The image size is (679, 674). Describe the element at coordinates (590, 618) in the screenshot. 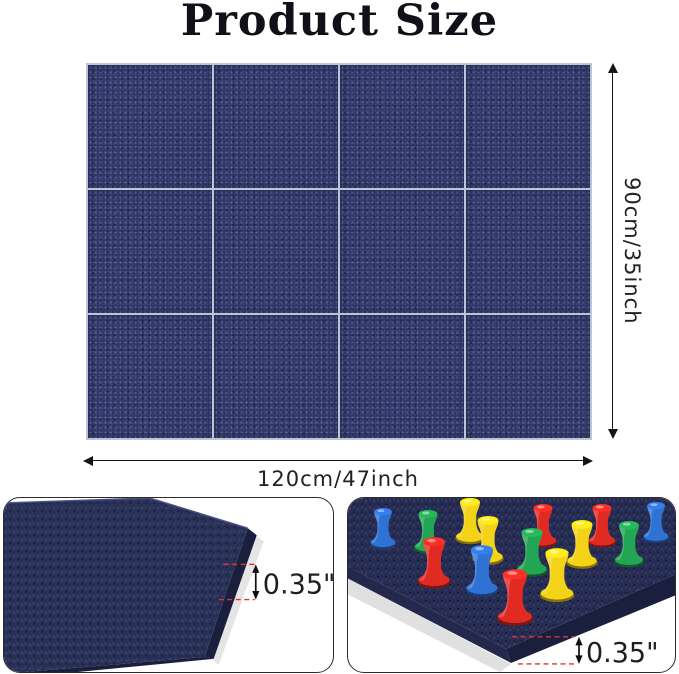

I see `board-right-side-face` at that location.